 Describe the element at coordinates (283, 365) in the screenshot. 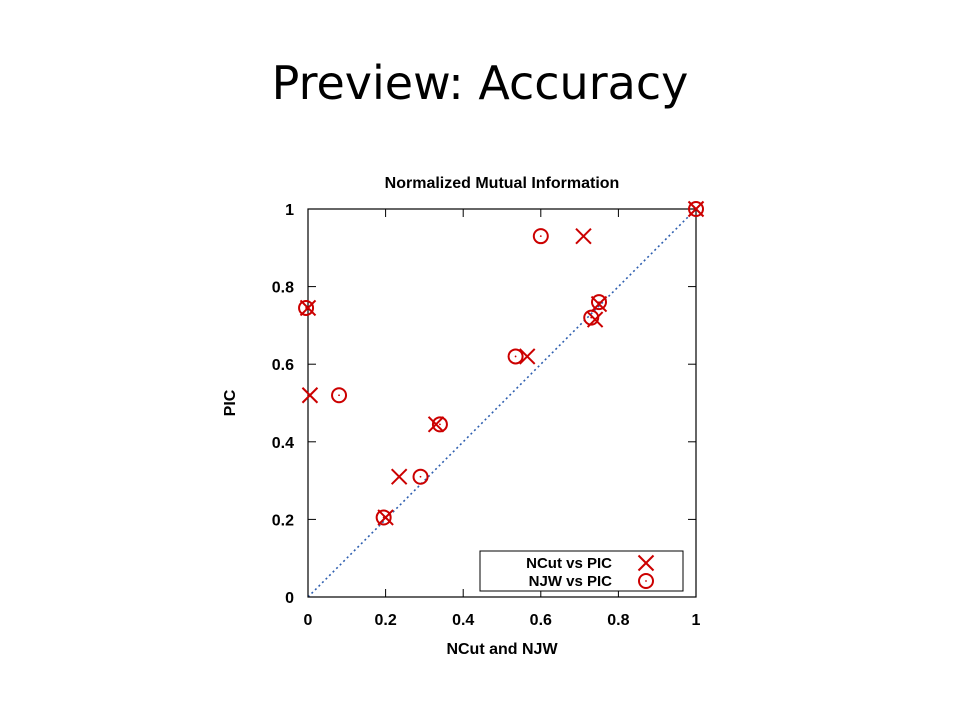

I see `y-tick-label: 0.6` at that location.